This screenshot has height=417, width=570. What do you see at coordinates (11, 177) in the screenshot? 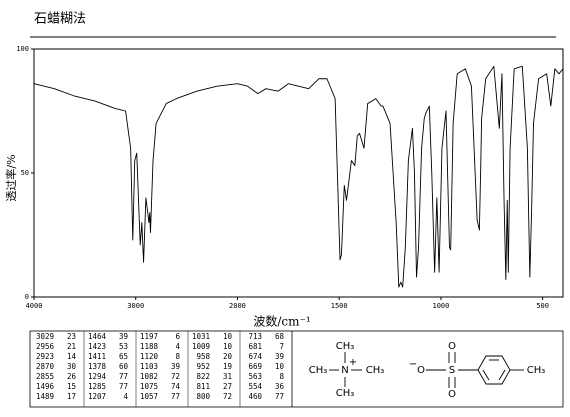
I see `y-axis-title: 透过率/%` at bounding box center [11, 177].